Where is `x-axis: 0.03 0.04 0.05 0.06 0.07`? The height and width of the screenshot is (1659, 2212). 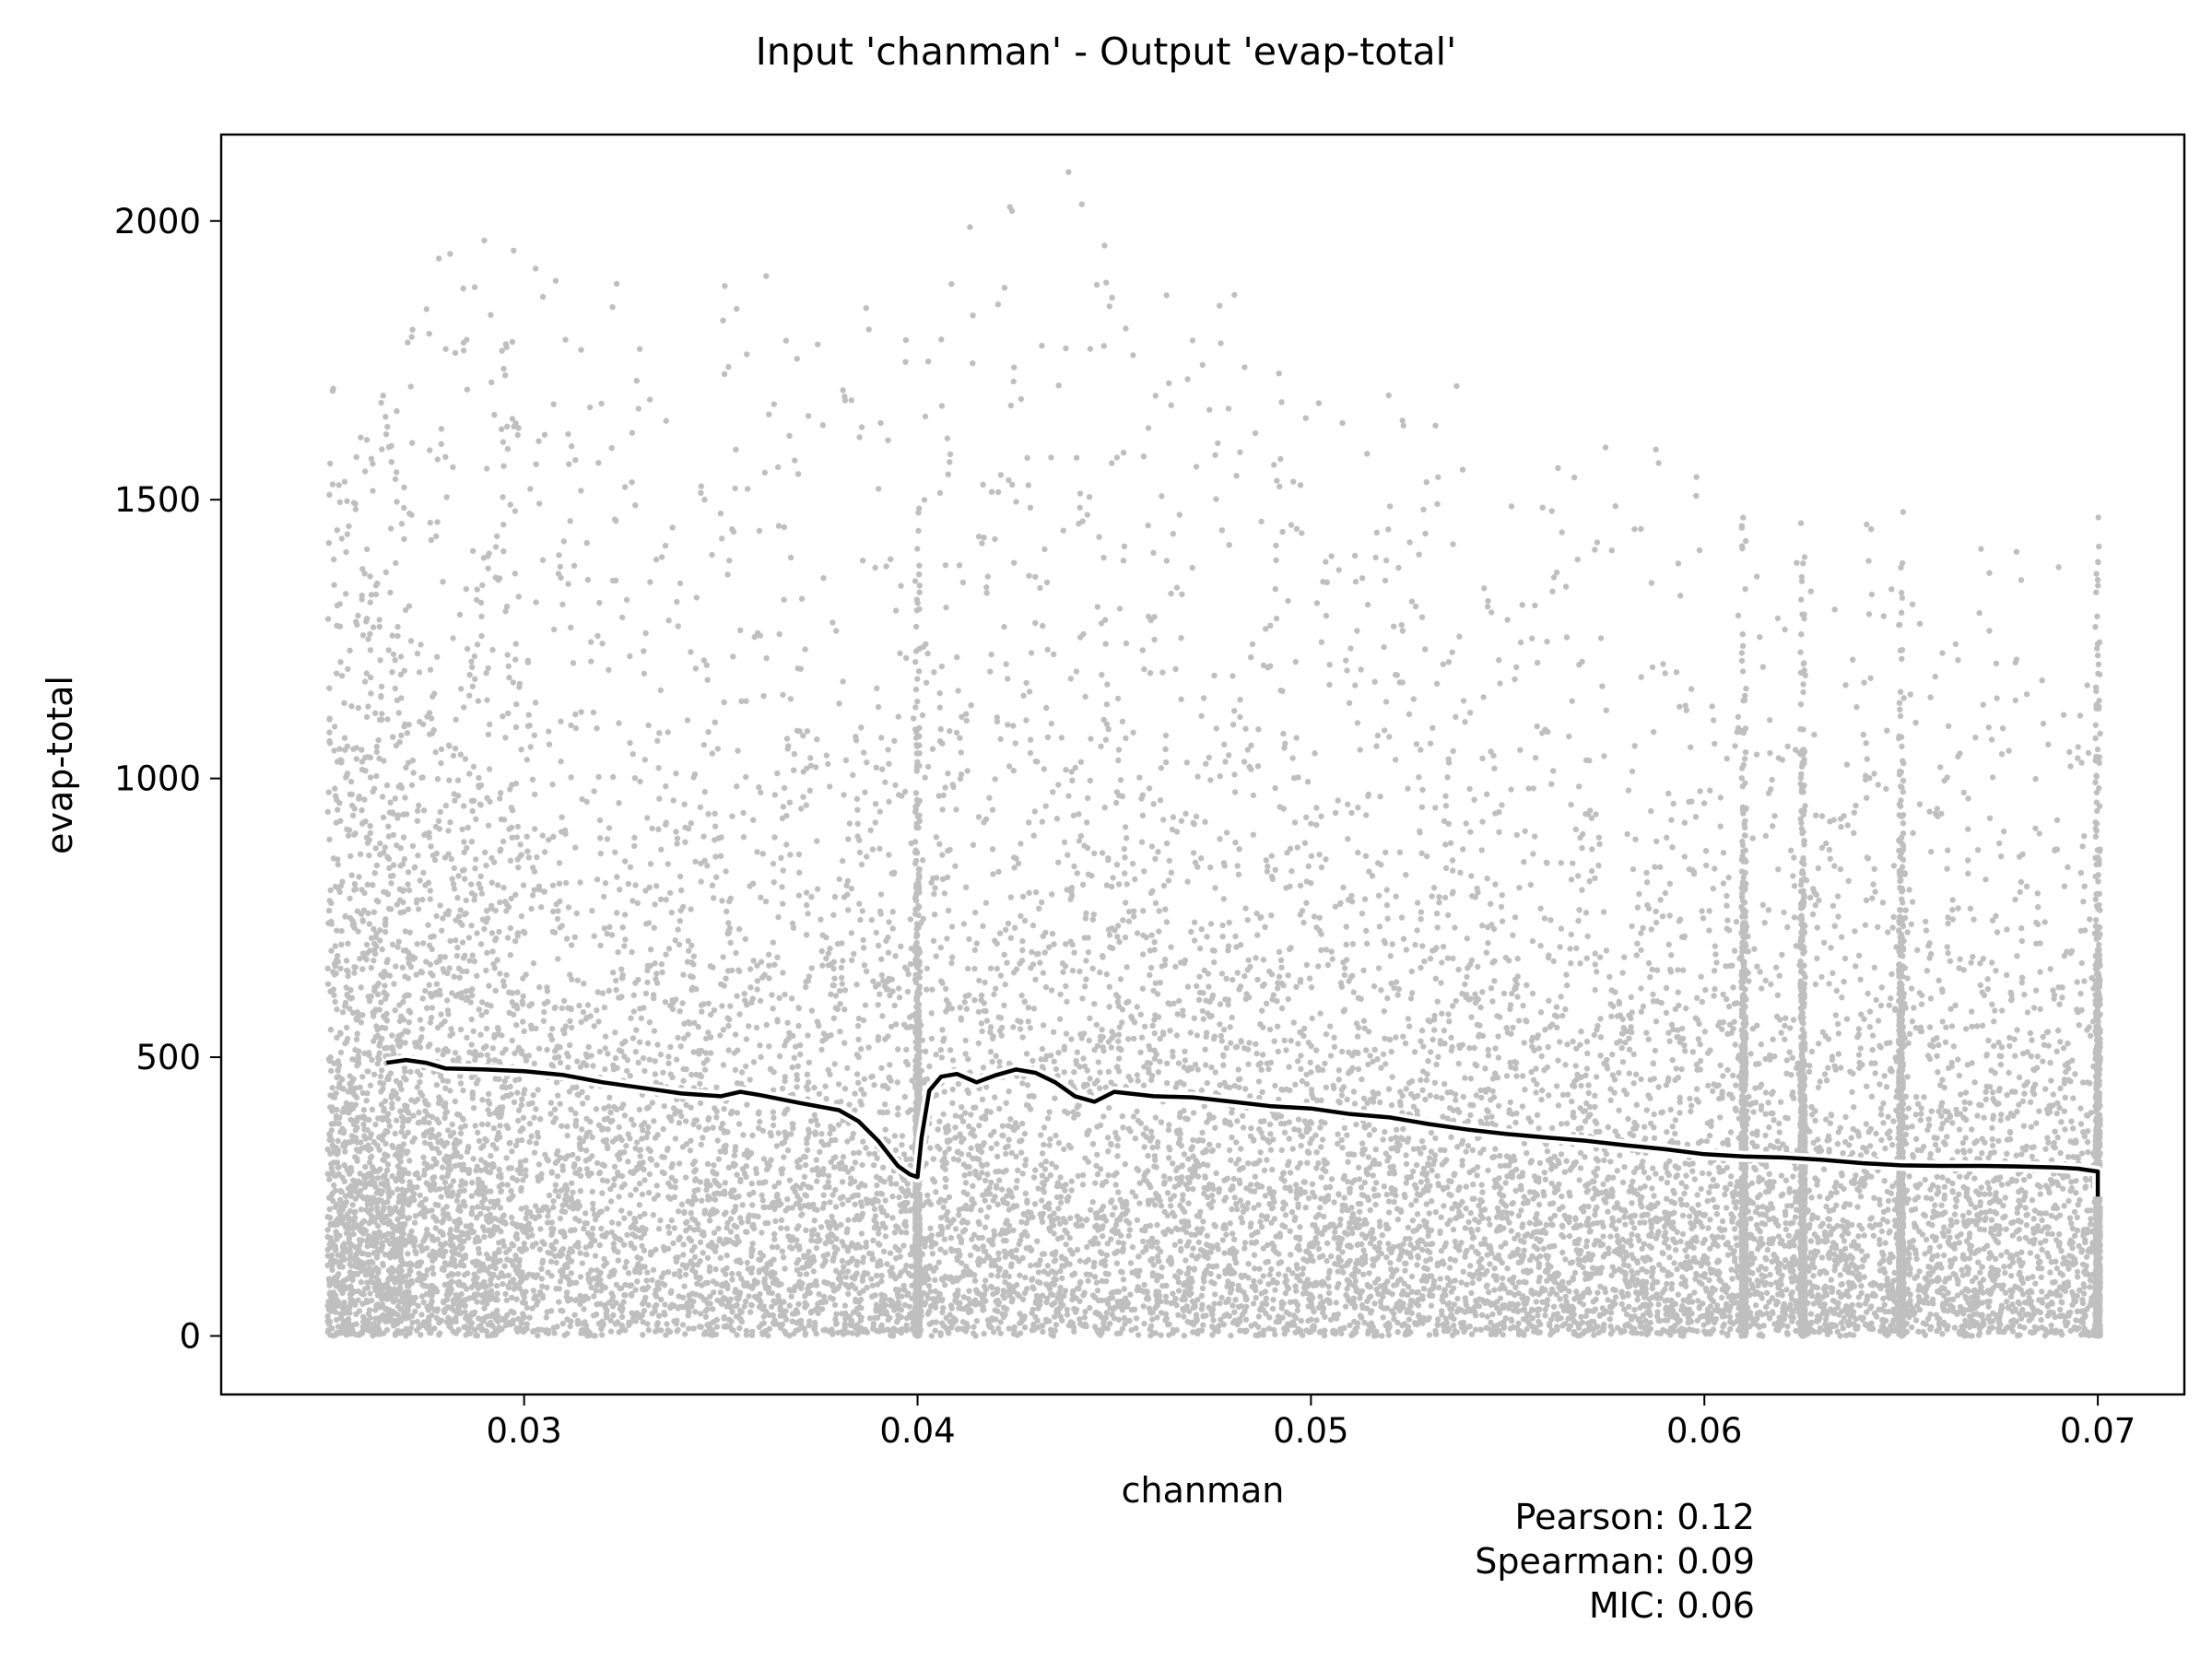
x-axis: 0.03 0.04 0.05 0.06 0.07 is located at coordinates (1311, 1422).